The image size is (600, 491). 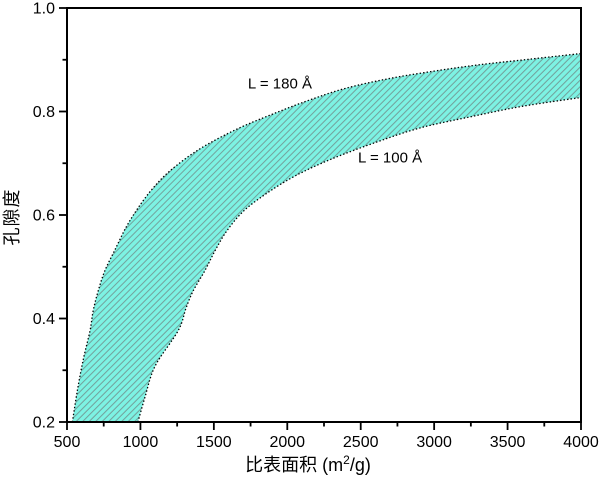 I want to click on curve-label-L100: L = 100 Å, so click(x=390, y=158).